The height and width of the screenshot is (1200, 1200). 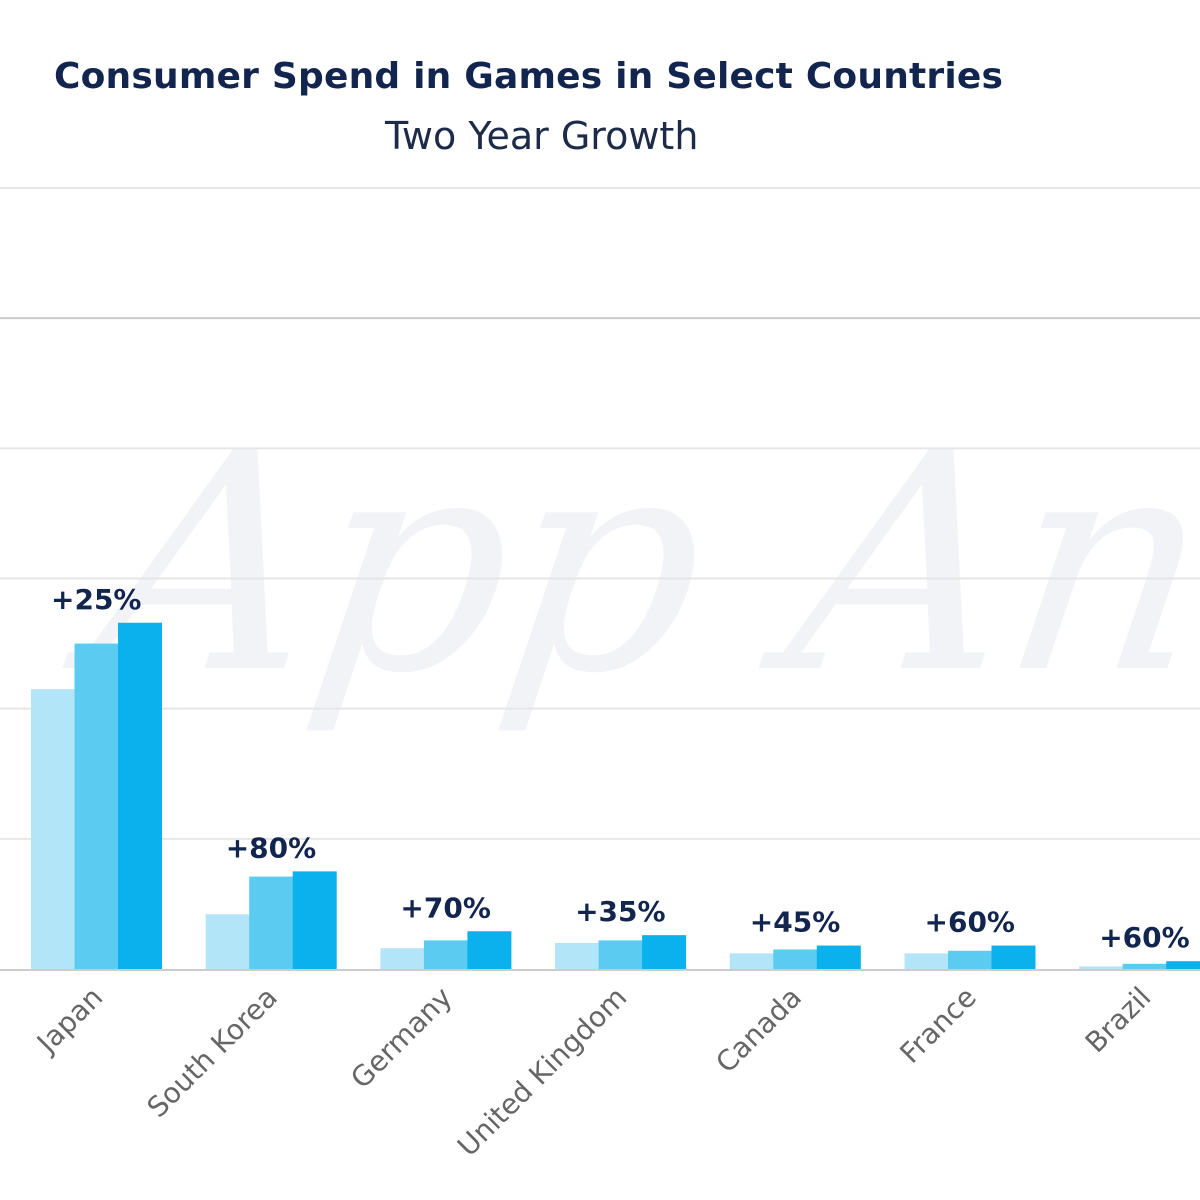 I want to click on chart-subtitle: Two Year Growth, so click(x=542, y=136).